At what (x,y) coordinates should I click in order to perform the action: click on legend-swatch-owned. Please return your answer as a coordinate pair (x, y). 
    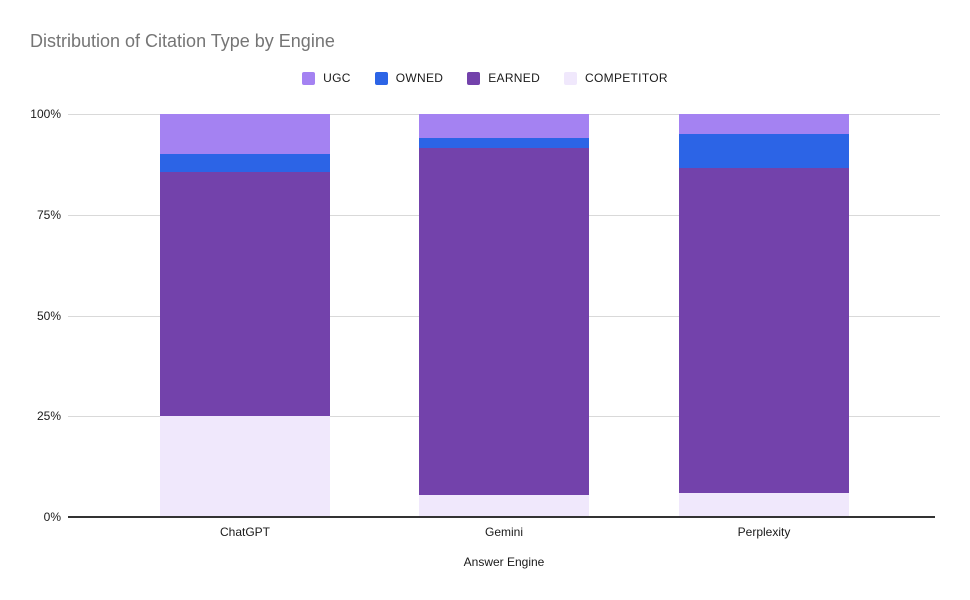
    Looking at the image, I should click on (381, 78).